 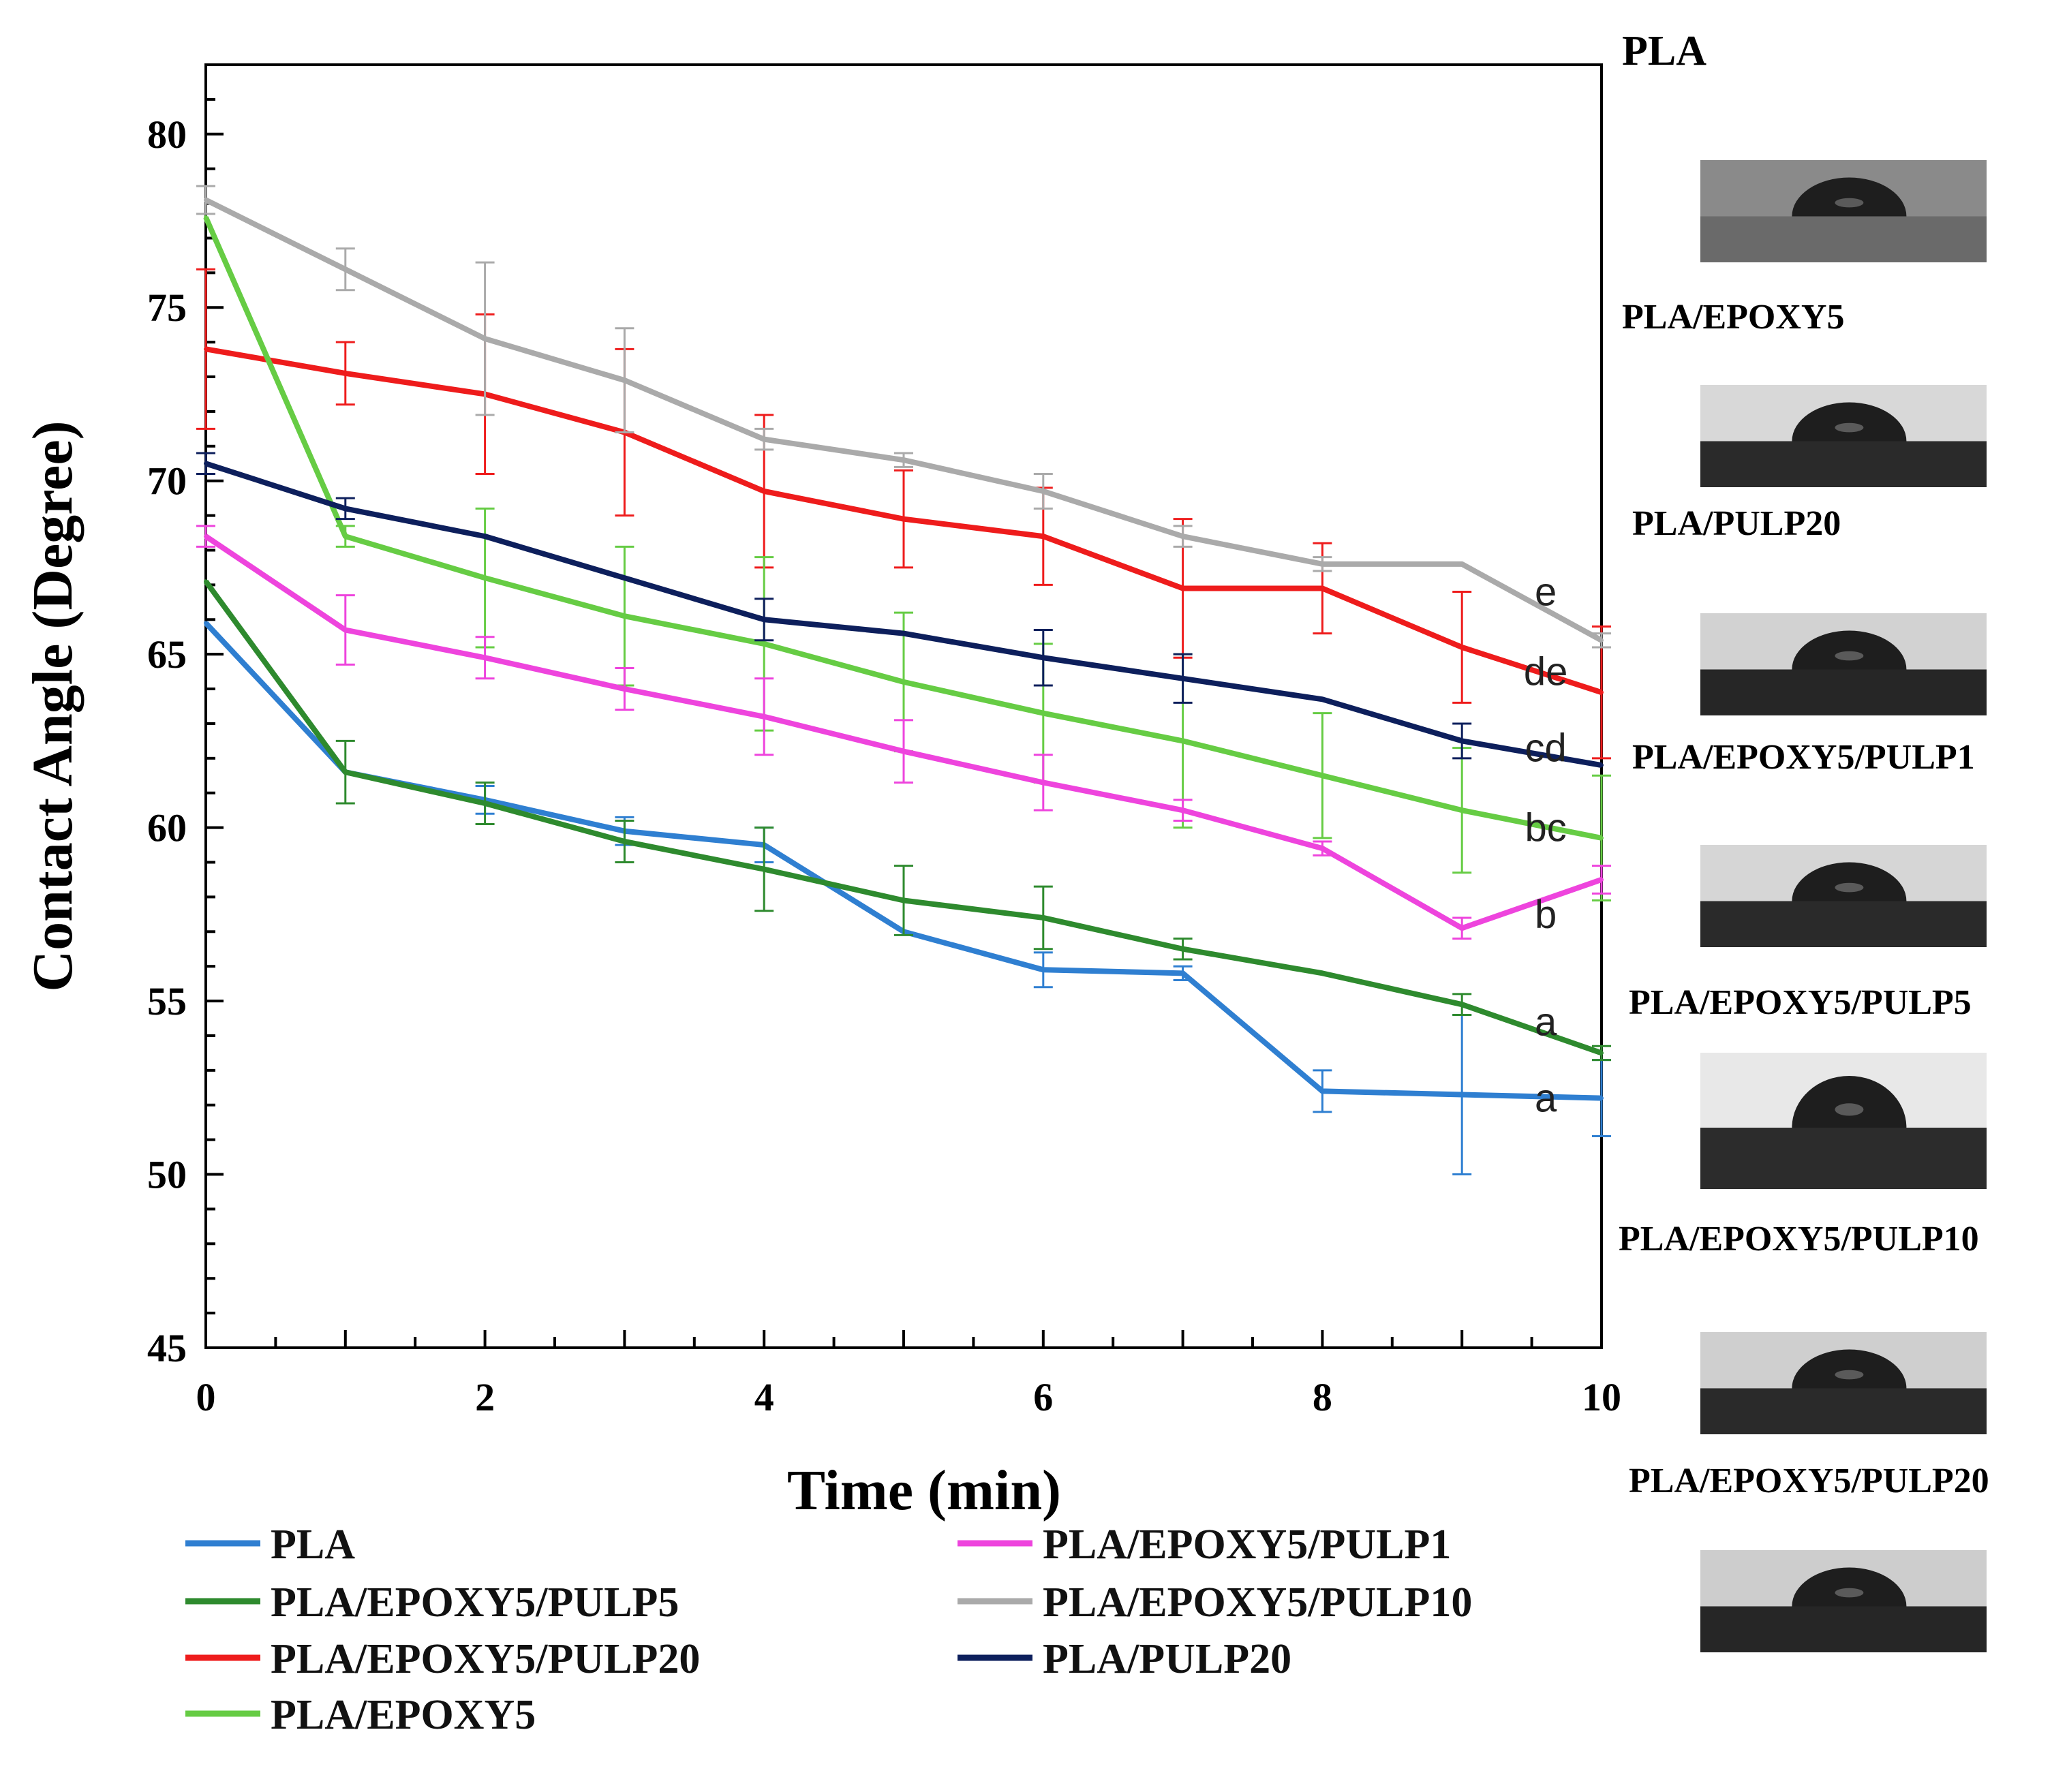 I want to click on droplet-panel-pla: PLA, so click(x=1804, y=145).